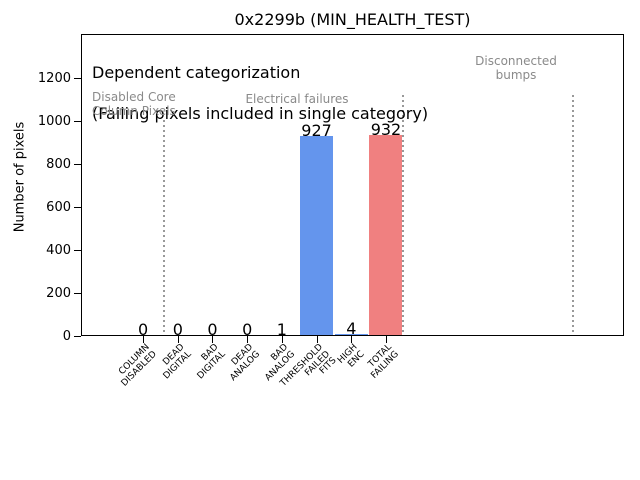 The width and height of the screenshot is (640, 480). I want to click on x-tick-label: HIGH ENC, so click(351, 356).